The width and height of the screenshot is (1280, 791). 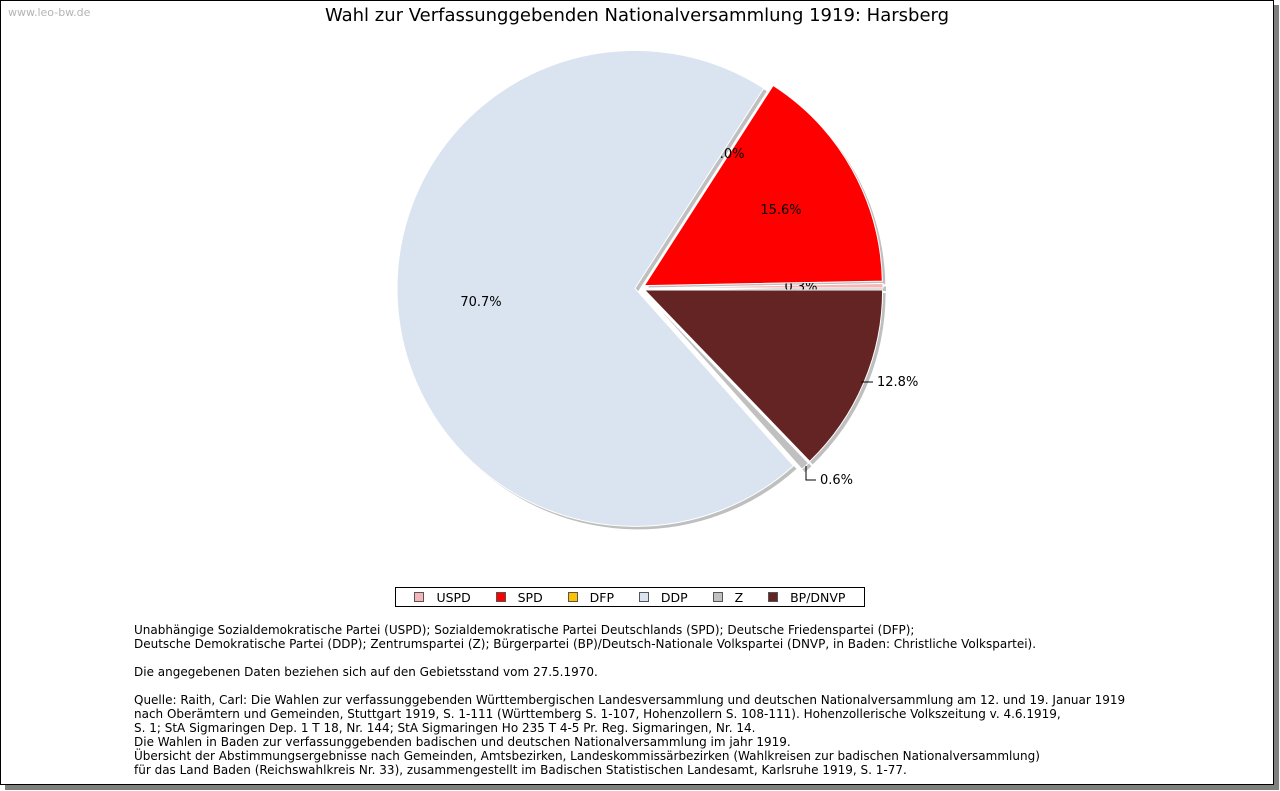 What do you see at coordinates (818, 597) in the screenshot?
I see `legend-label: BP/DNVP` at bounding box center [818, 597].